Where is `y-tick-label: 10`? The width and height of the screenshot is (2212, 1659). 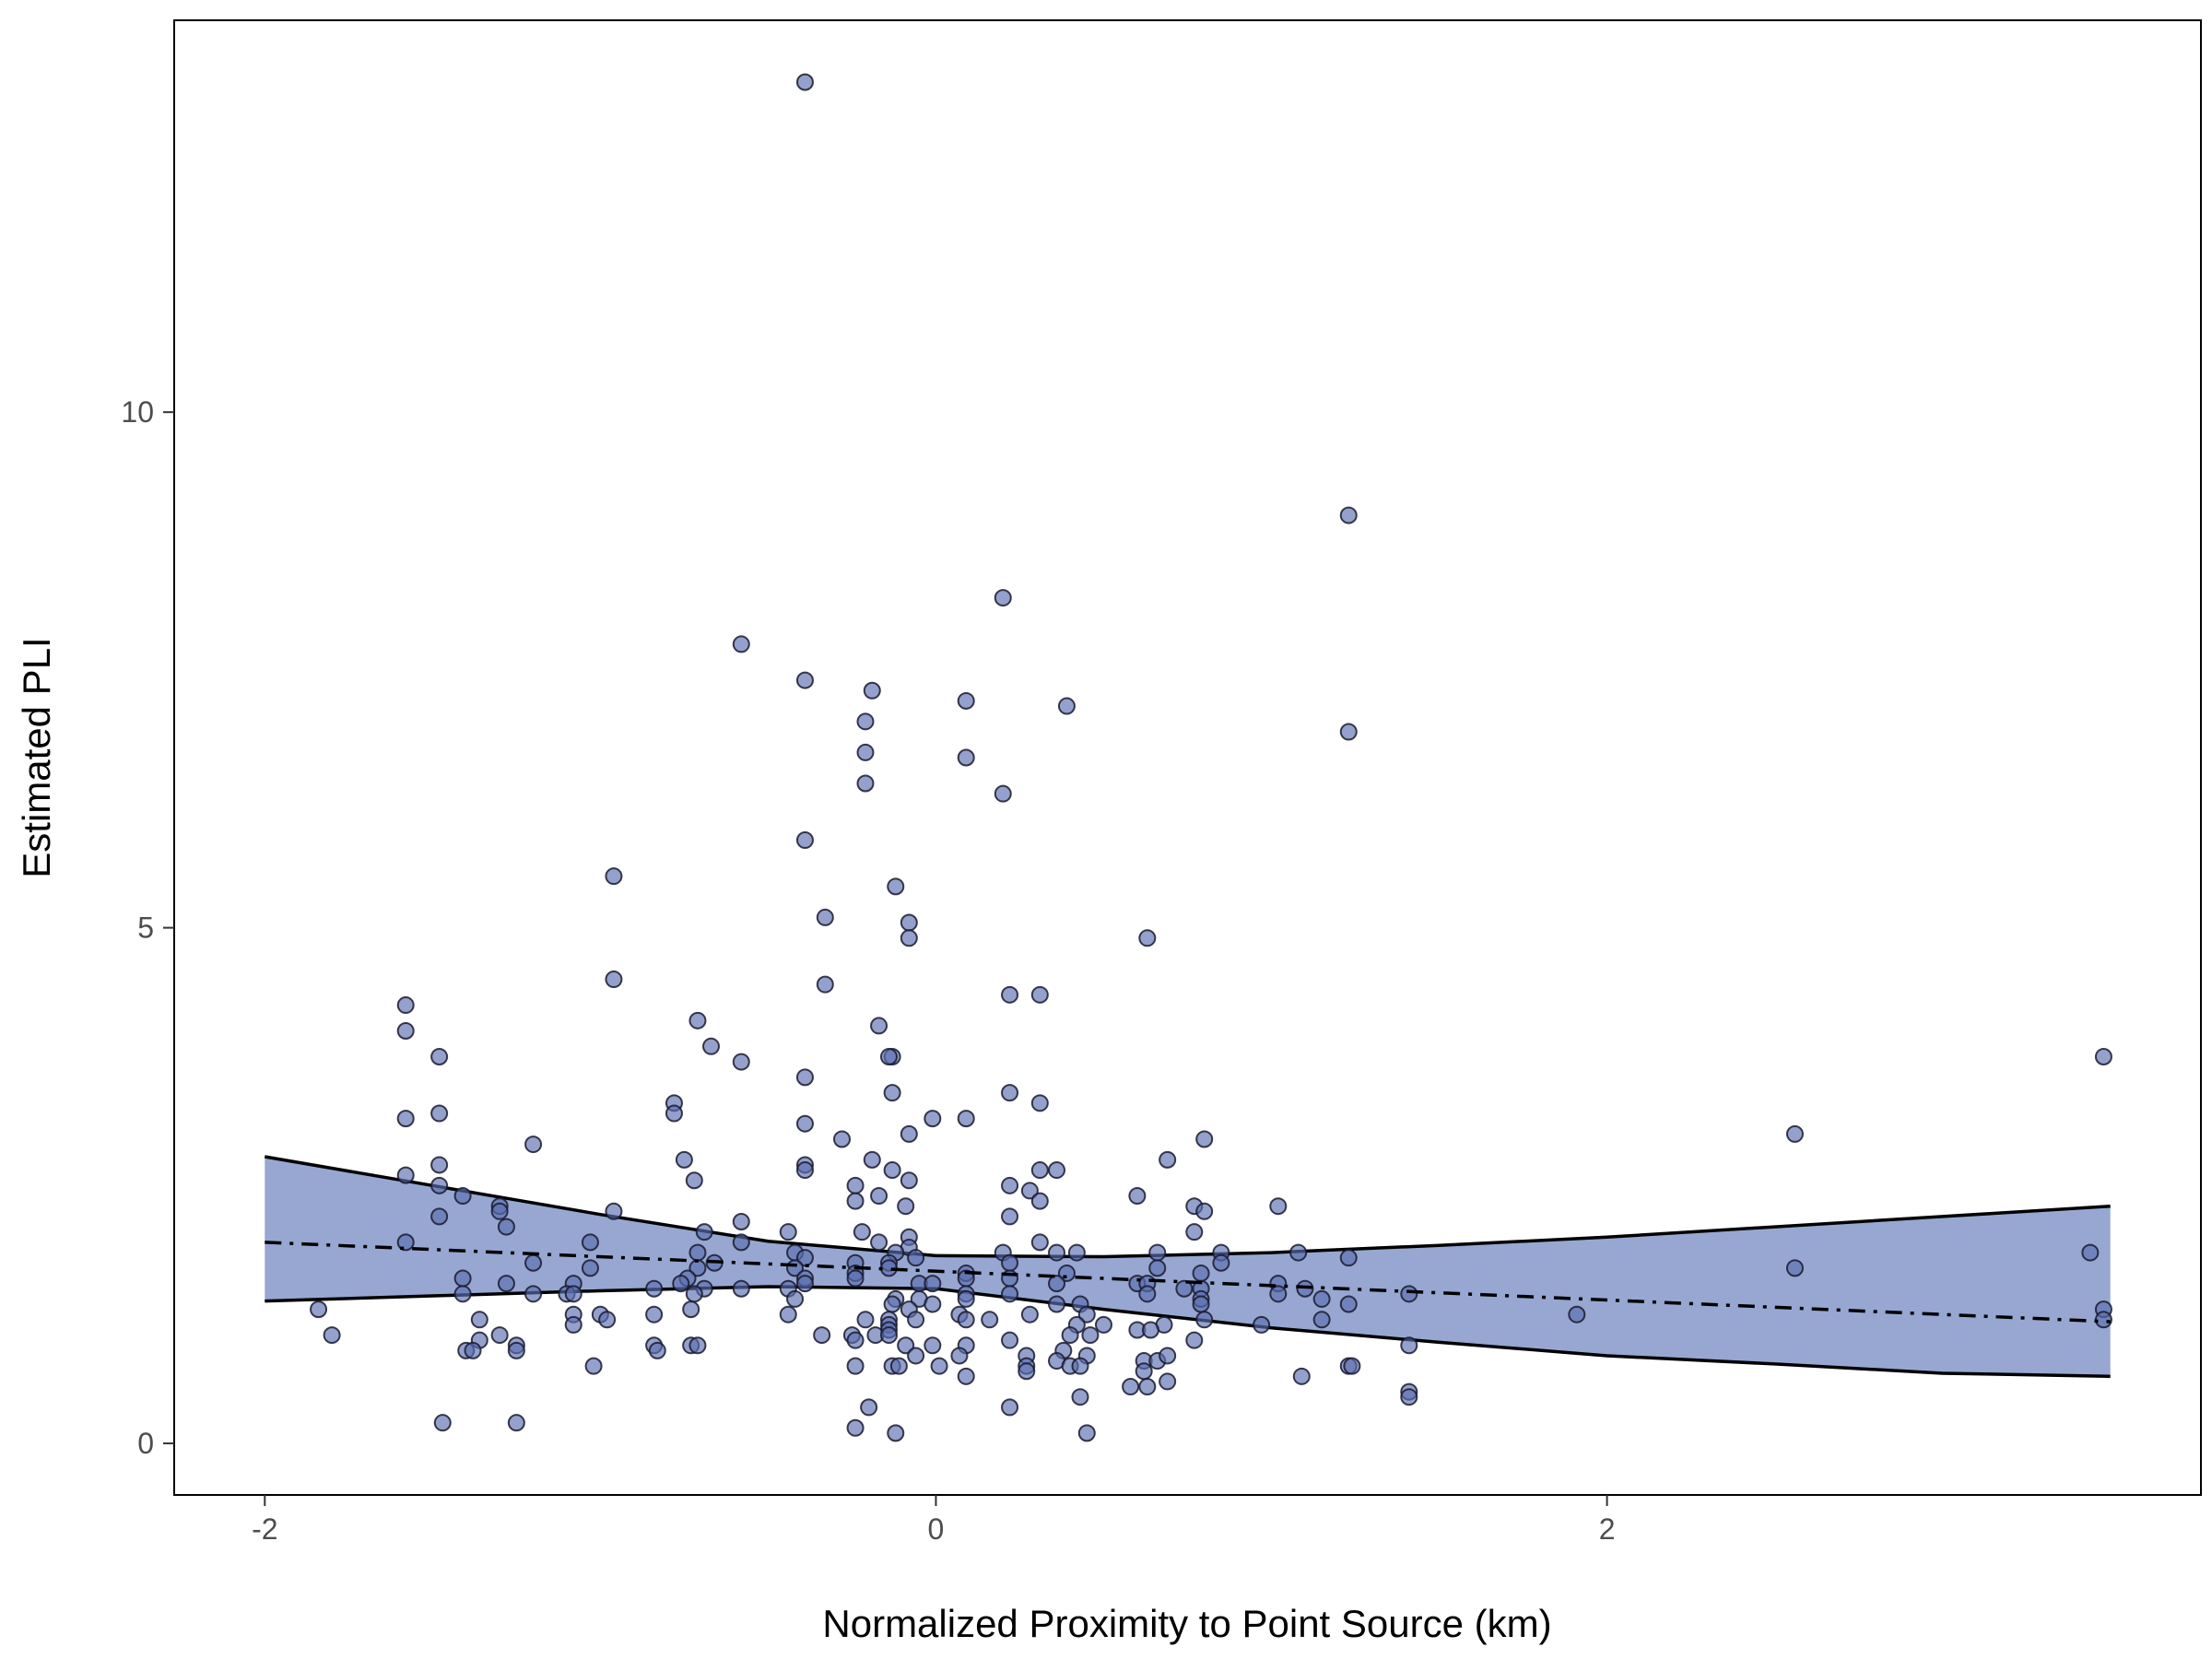 y-tick-label: 10 is located at coordinates (137, 412).